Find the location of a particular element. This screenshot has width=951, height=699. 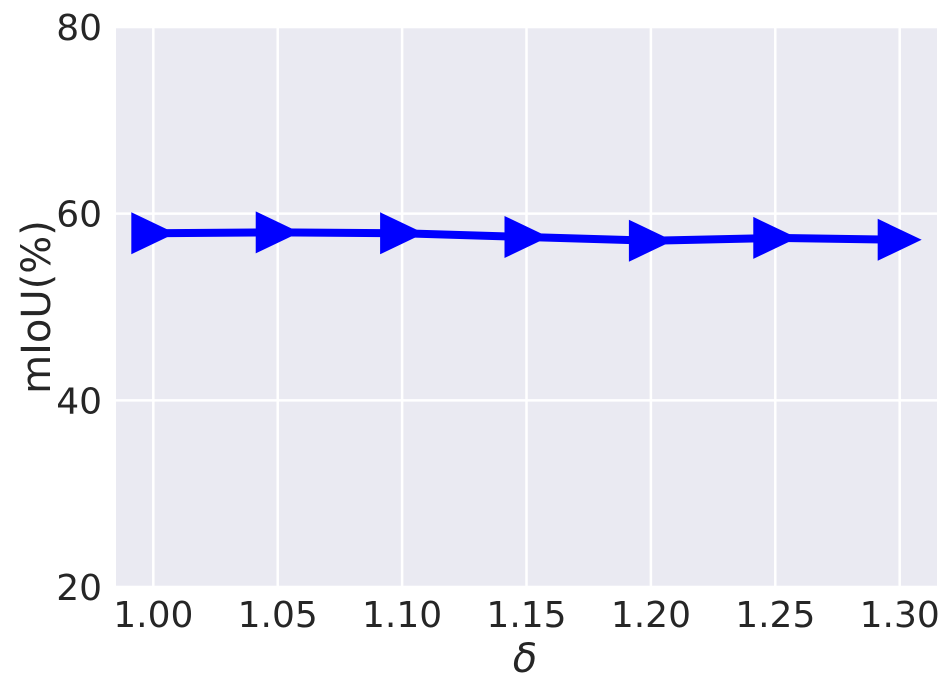

x-tick-label: 1.05 is located at coordinates (278, 615).